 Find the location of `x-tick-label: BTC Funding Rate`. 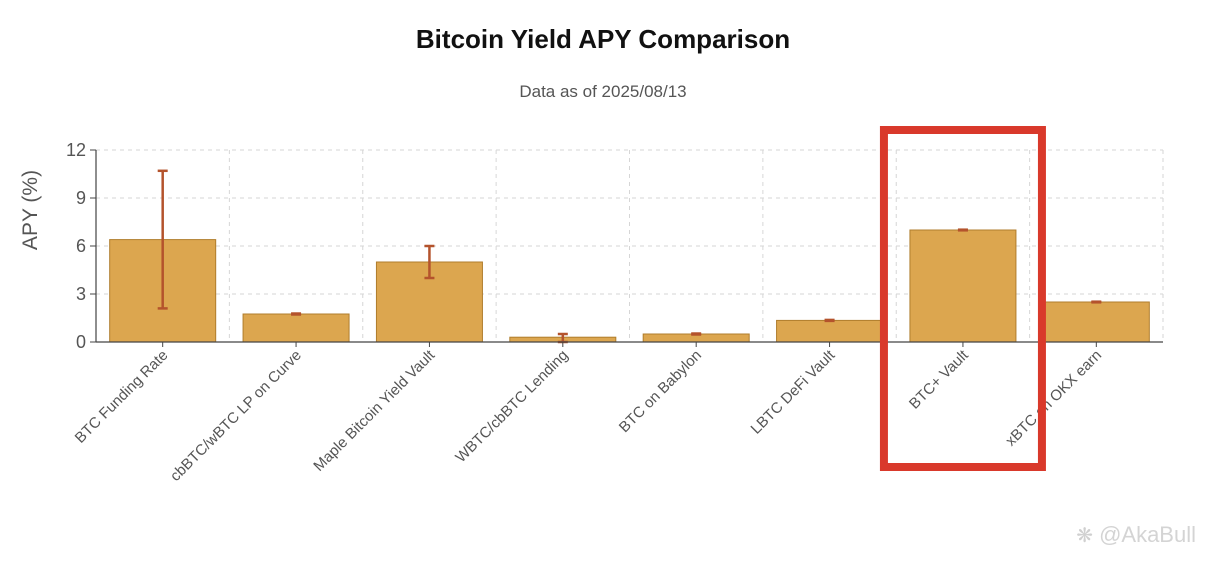

x-tick-label: BTC Funding Rate is located at coordinates (122, 397).